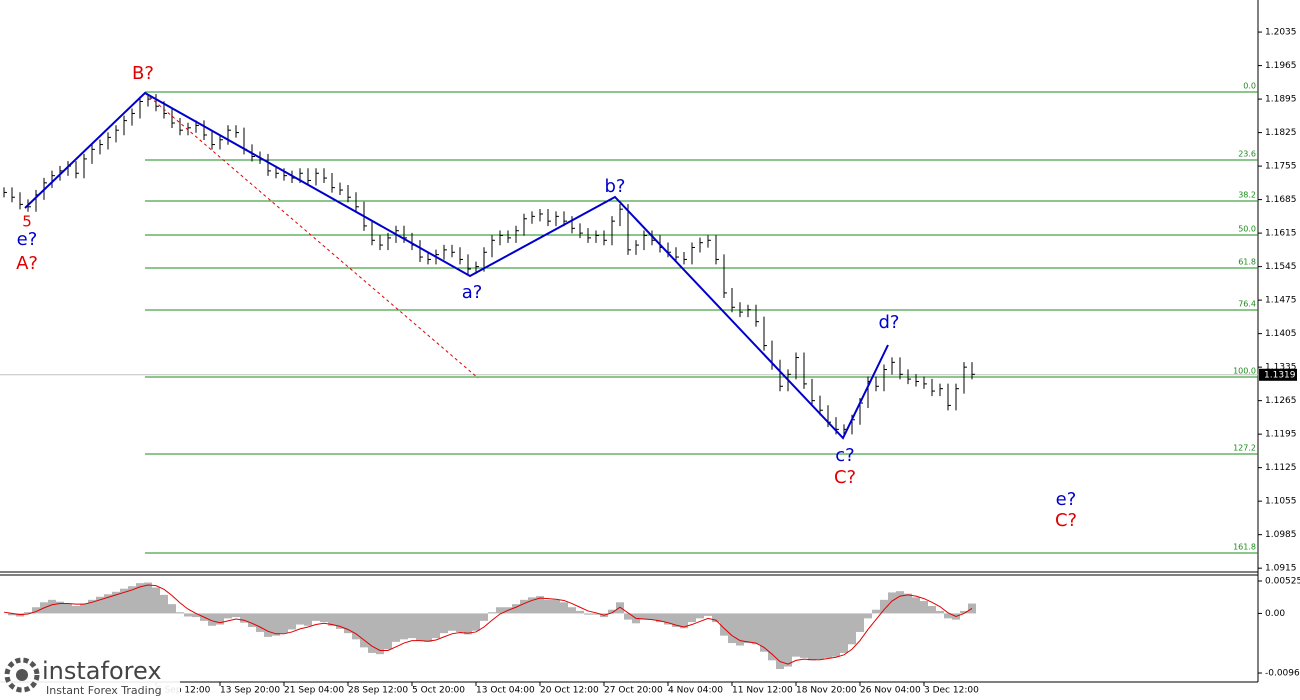 The width and height of the screenshot is (1300, 700). I want to click on logo-brand: instaforex, so click(102, 671).